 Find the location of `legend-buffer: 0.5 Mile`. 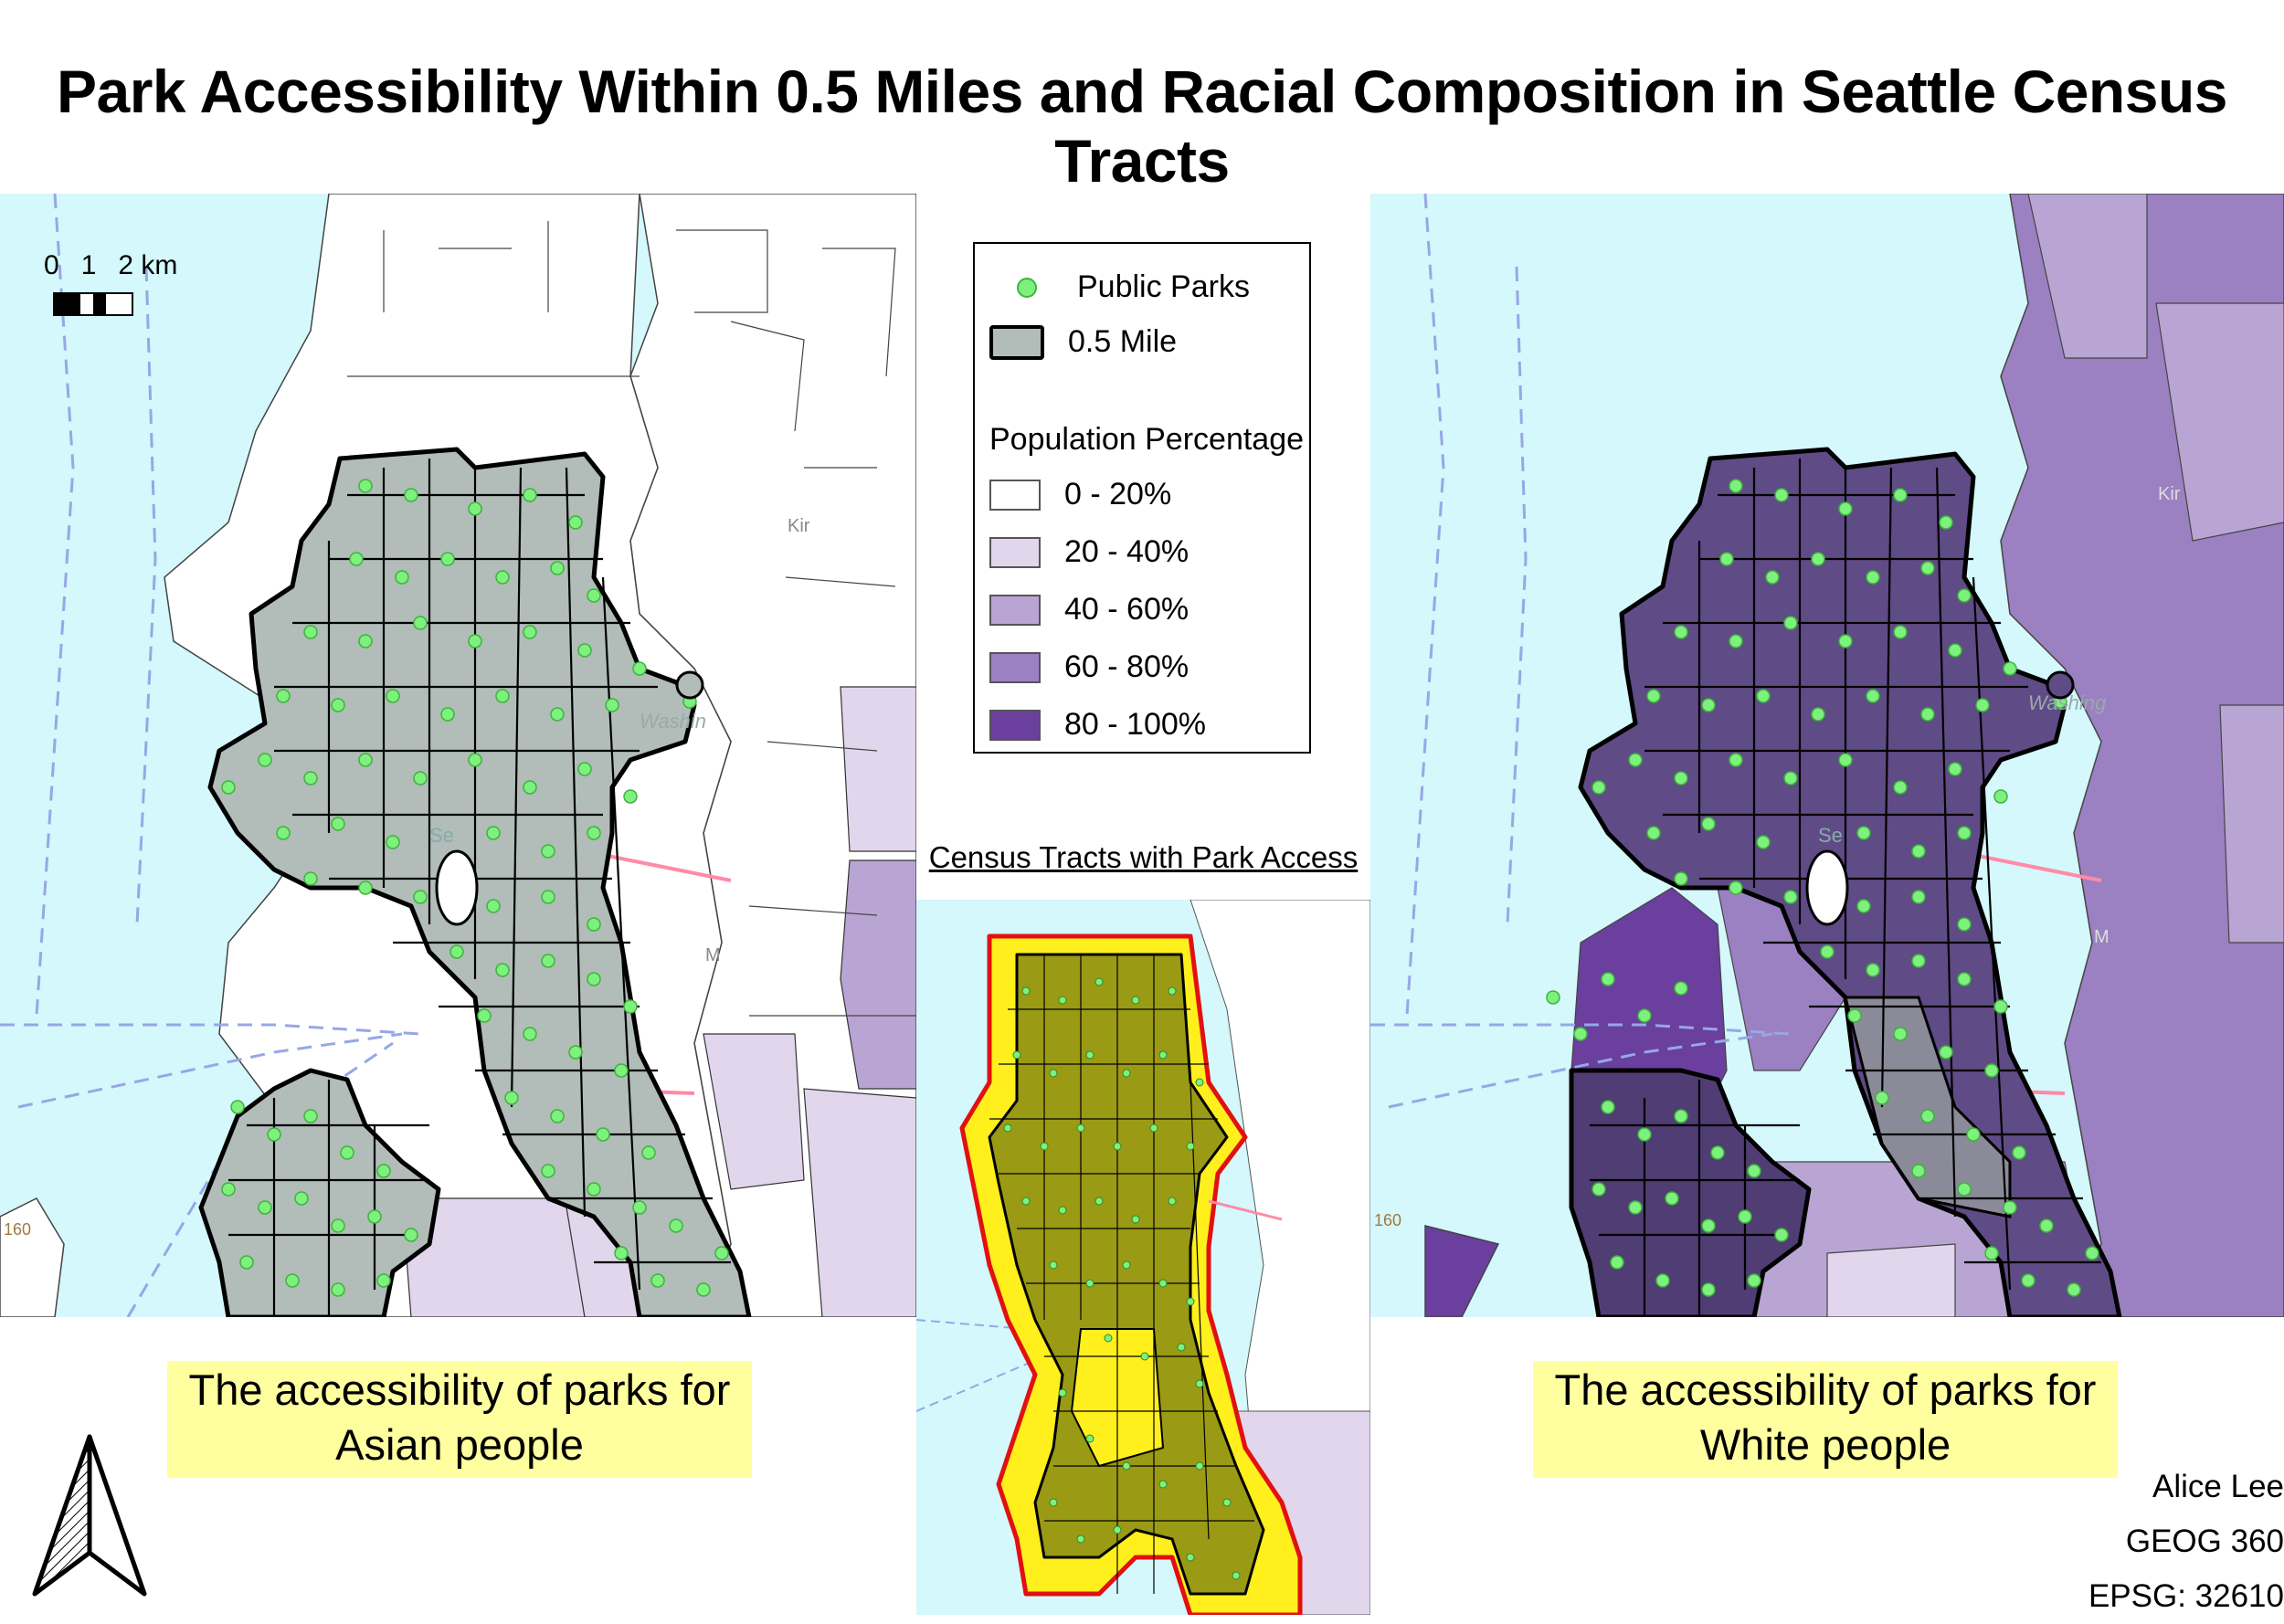

legend-buffer: 0.5 Mile is located at coordinates (1083, 342).